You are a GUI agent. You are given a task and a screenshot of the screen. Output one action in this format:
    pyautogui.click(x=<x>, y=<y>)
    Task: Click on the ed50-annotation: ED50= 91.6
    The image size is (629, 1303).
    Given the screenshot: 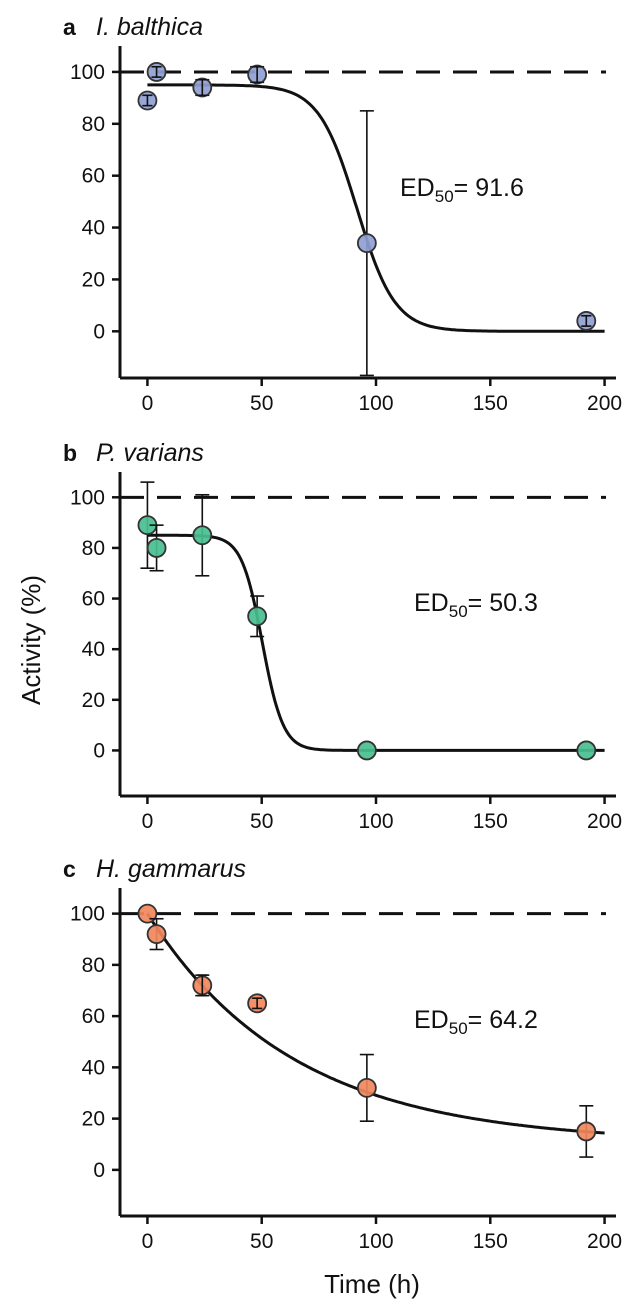 What is the action you would take?
    pyautogui.click(x=462, y=190)
    